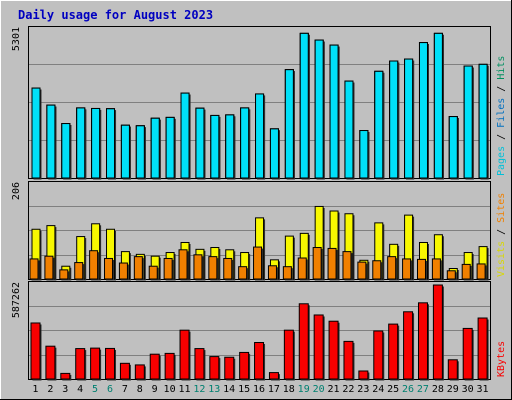  I want to click on x-tick-label: 17, so click(274, 389).